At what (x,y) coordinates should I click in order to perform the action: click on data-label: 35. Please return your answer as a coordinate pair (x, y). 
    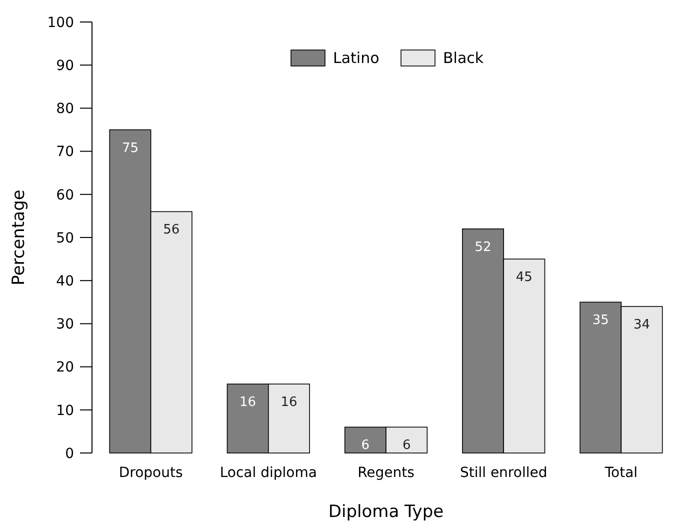
    Looking at the image, I should click on (600, 320).